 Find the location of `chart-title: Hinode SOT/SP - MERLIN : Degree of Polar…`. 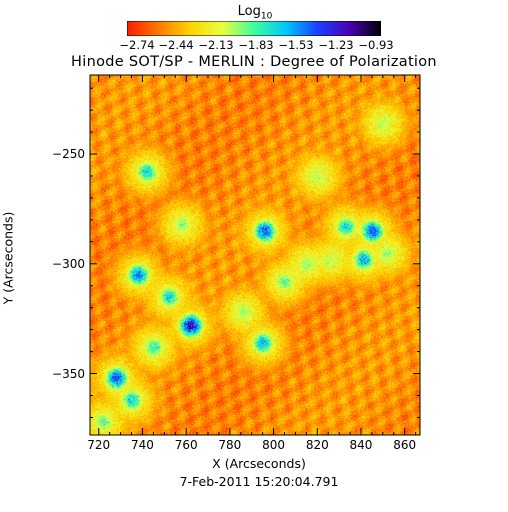

chart-title: Hinode SOT/SP - MERLIN : Degree of Polar… is located at coordinates (254, 62).